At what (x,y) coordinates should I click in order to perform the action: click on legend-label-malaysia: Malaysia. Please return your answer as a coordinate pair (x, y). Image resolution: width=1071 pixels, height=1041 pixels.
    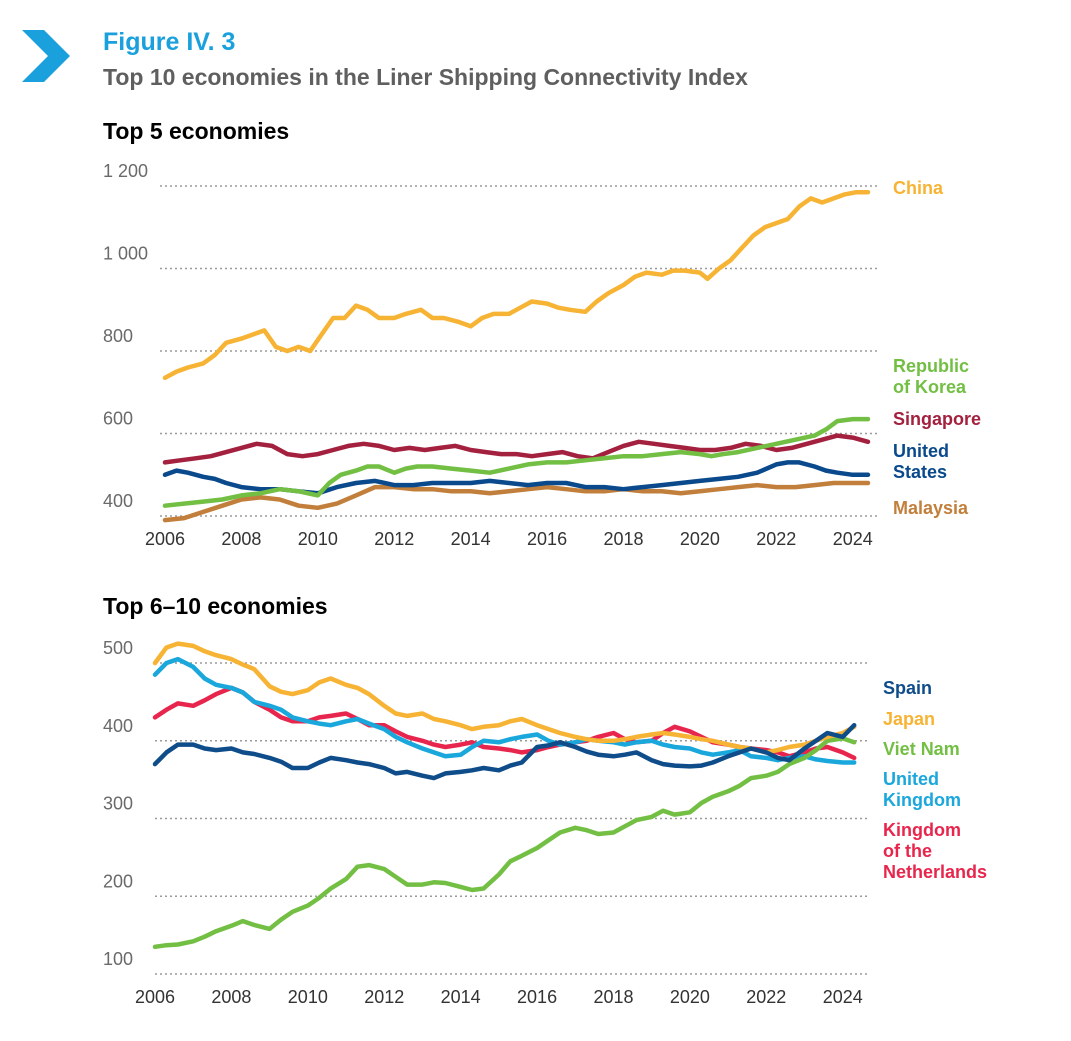
    Looking at the image, I should click on (931, 508).